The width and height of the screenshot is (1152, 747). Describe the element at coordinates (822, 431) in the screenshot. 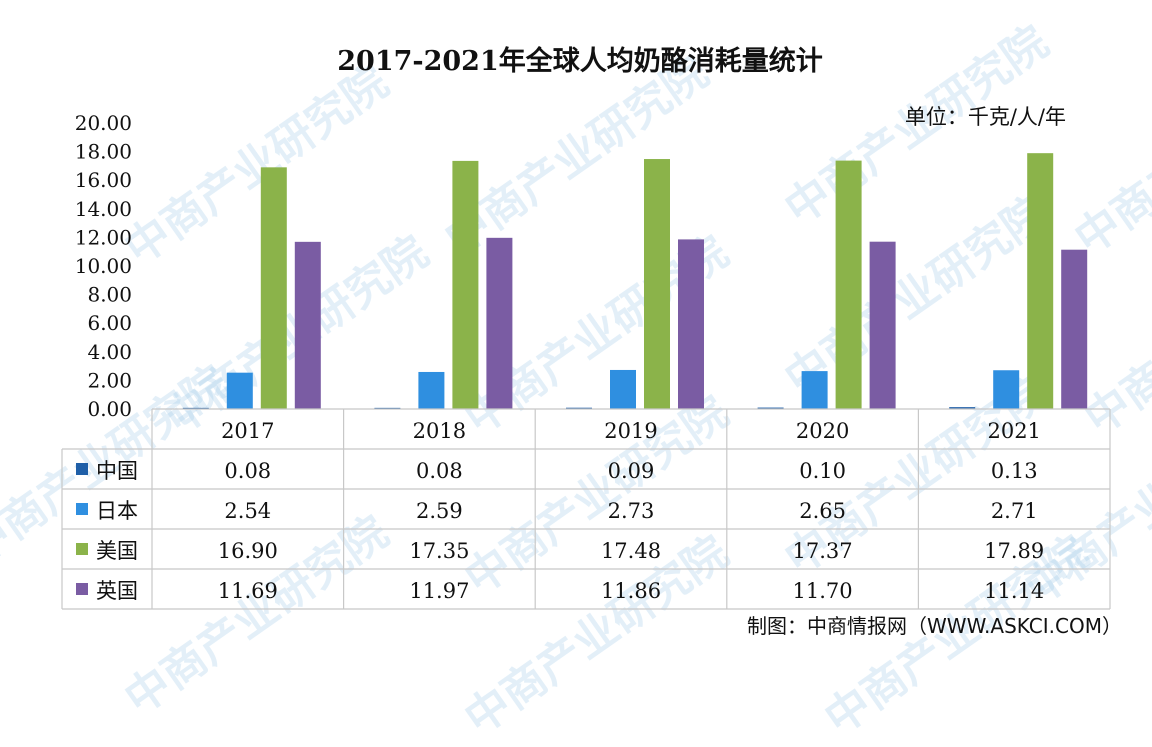

I see `x-tick-label: 2020` at that location.